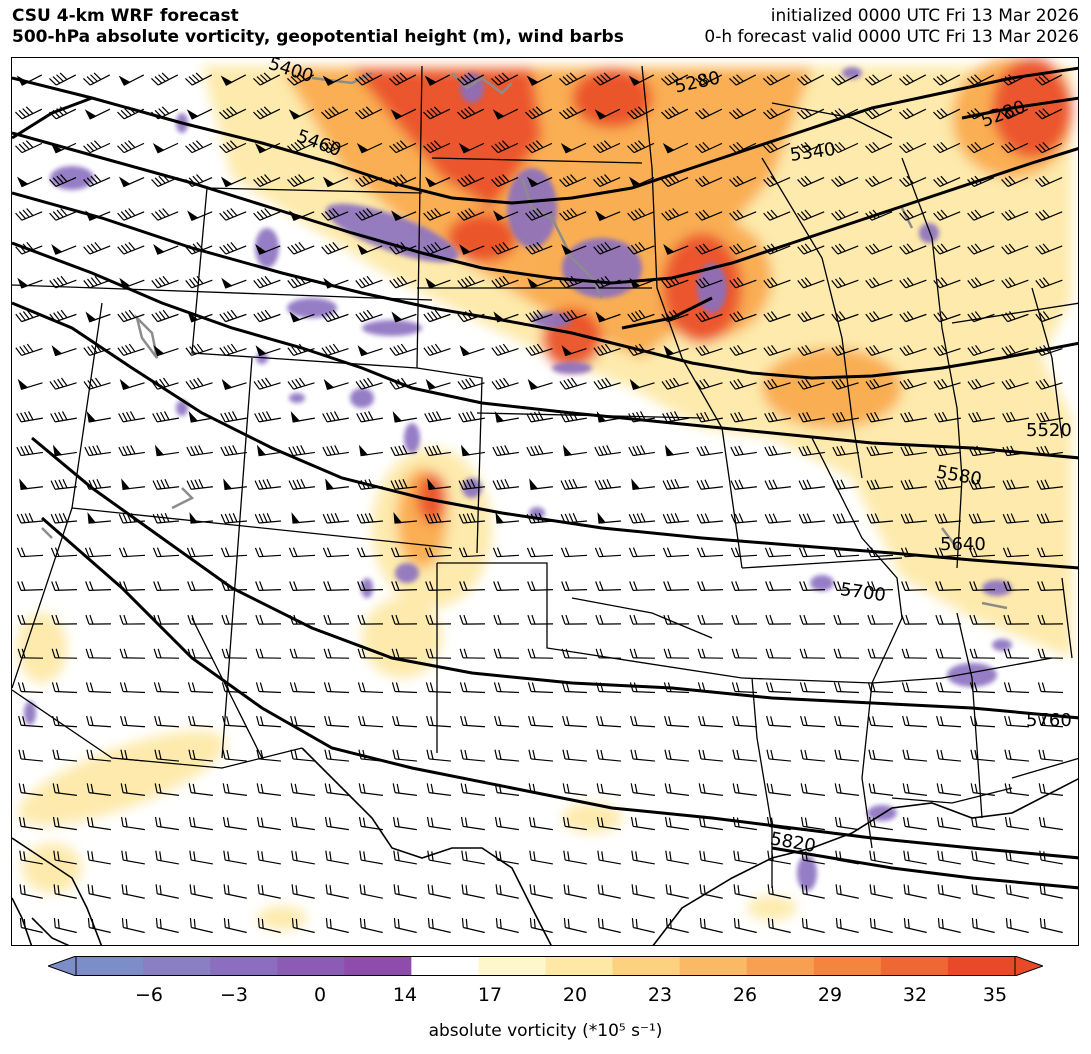 The height and width of the screenshot is (1054, 1091). Describe the element at coordinates (1049, 430) in the screenshot. I see `contour-label-5520: 5520` at that location.